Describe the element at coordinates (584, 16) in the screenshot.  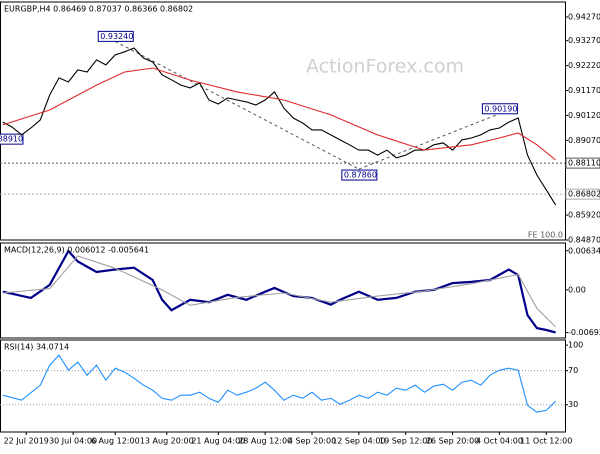
I see `y-tick-label: 0.94270` at that location.